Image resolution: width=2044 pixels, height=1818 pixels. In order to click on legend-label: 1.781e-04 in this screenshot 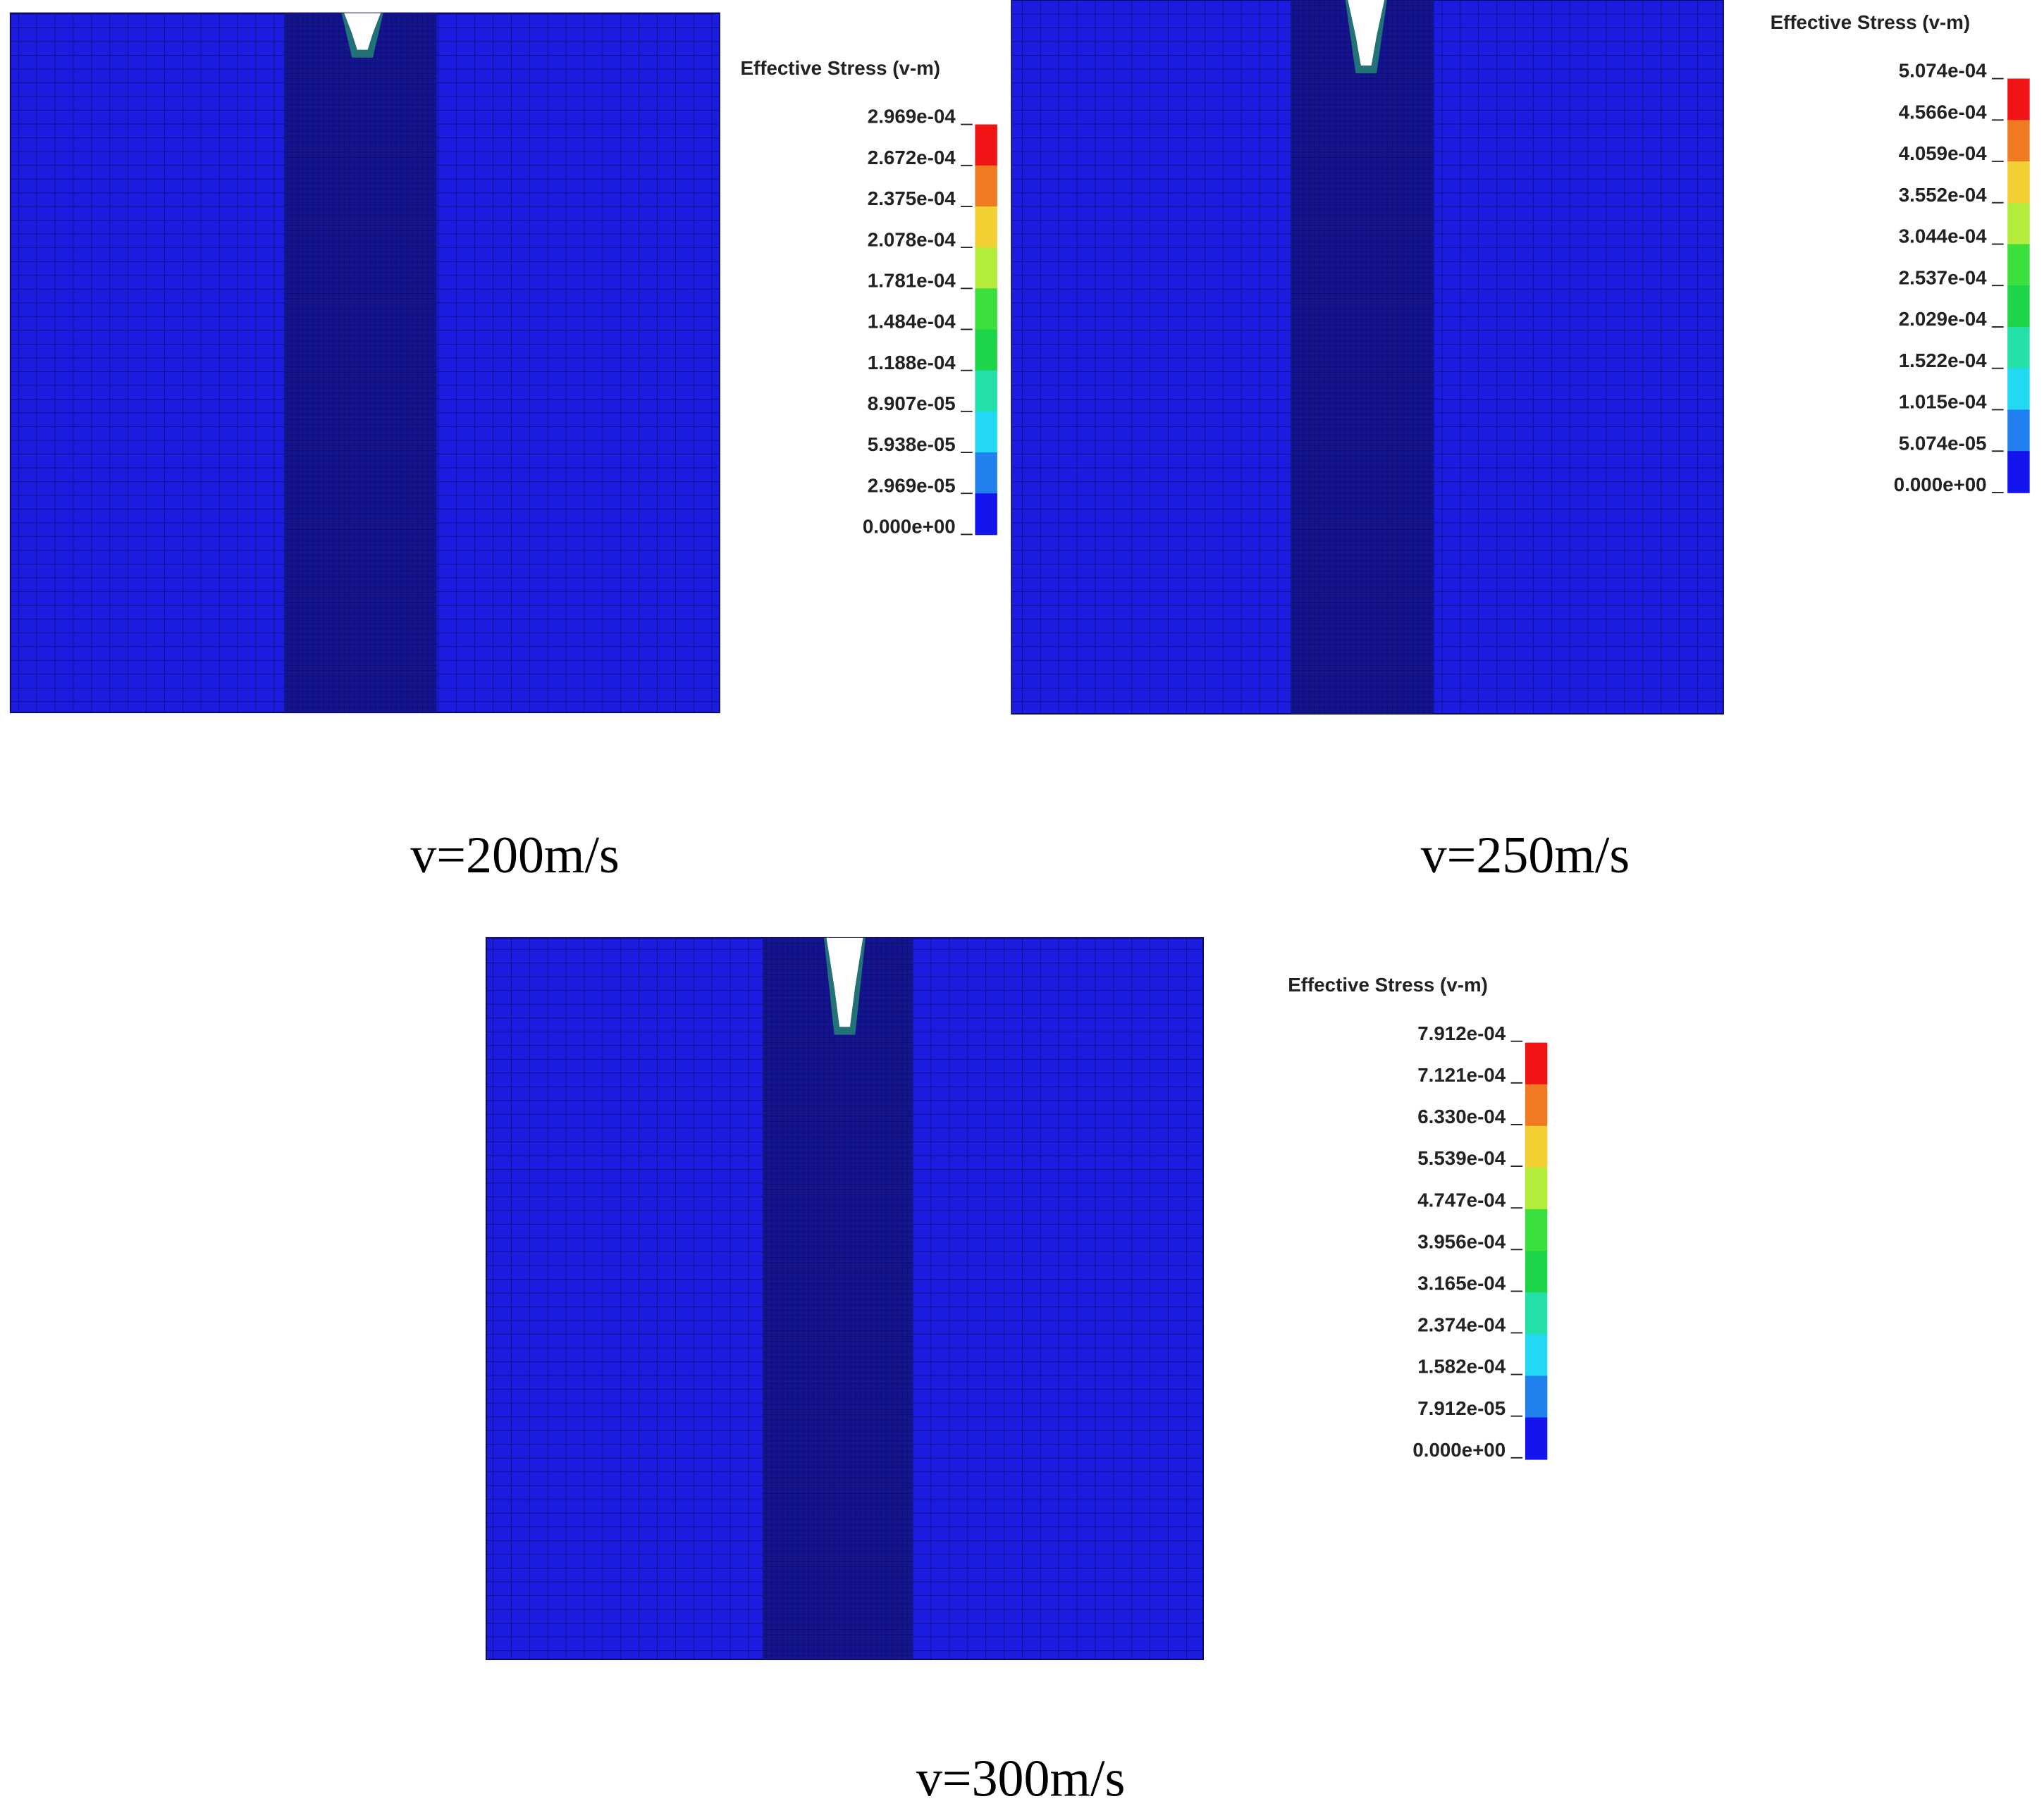, I will do `click(912, 280)`.